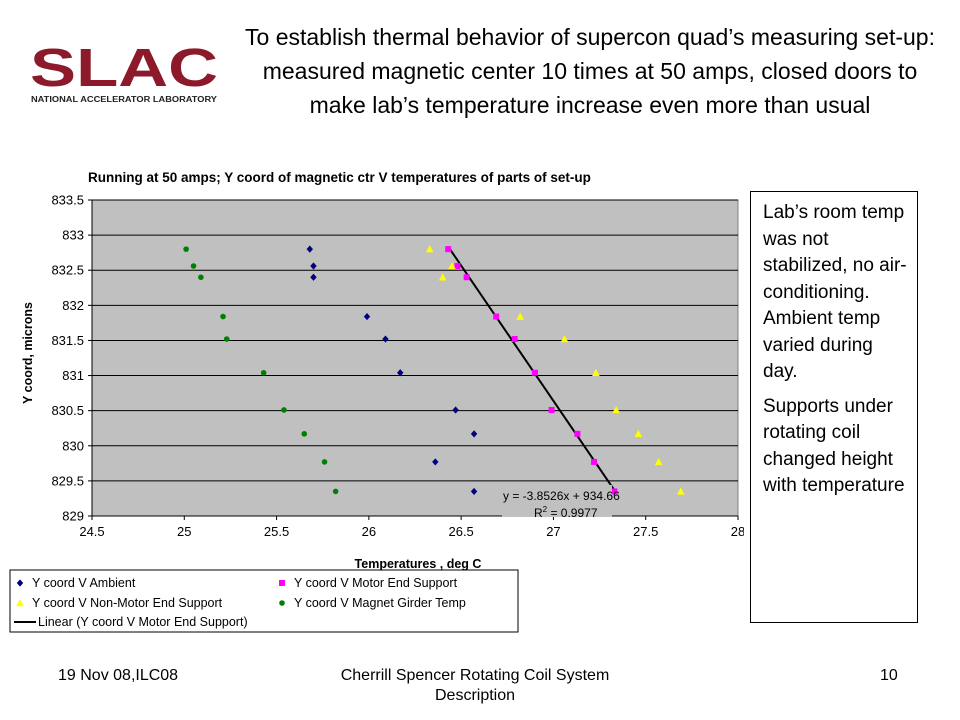 The width and height of the screenshot is (960, 720). What do you see at coordinates (369, 531) in the screenshot?
I see `x-tick-label: 26` at bounding box center [369, 531].